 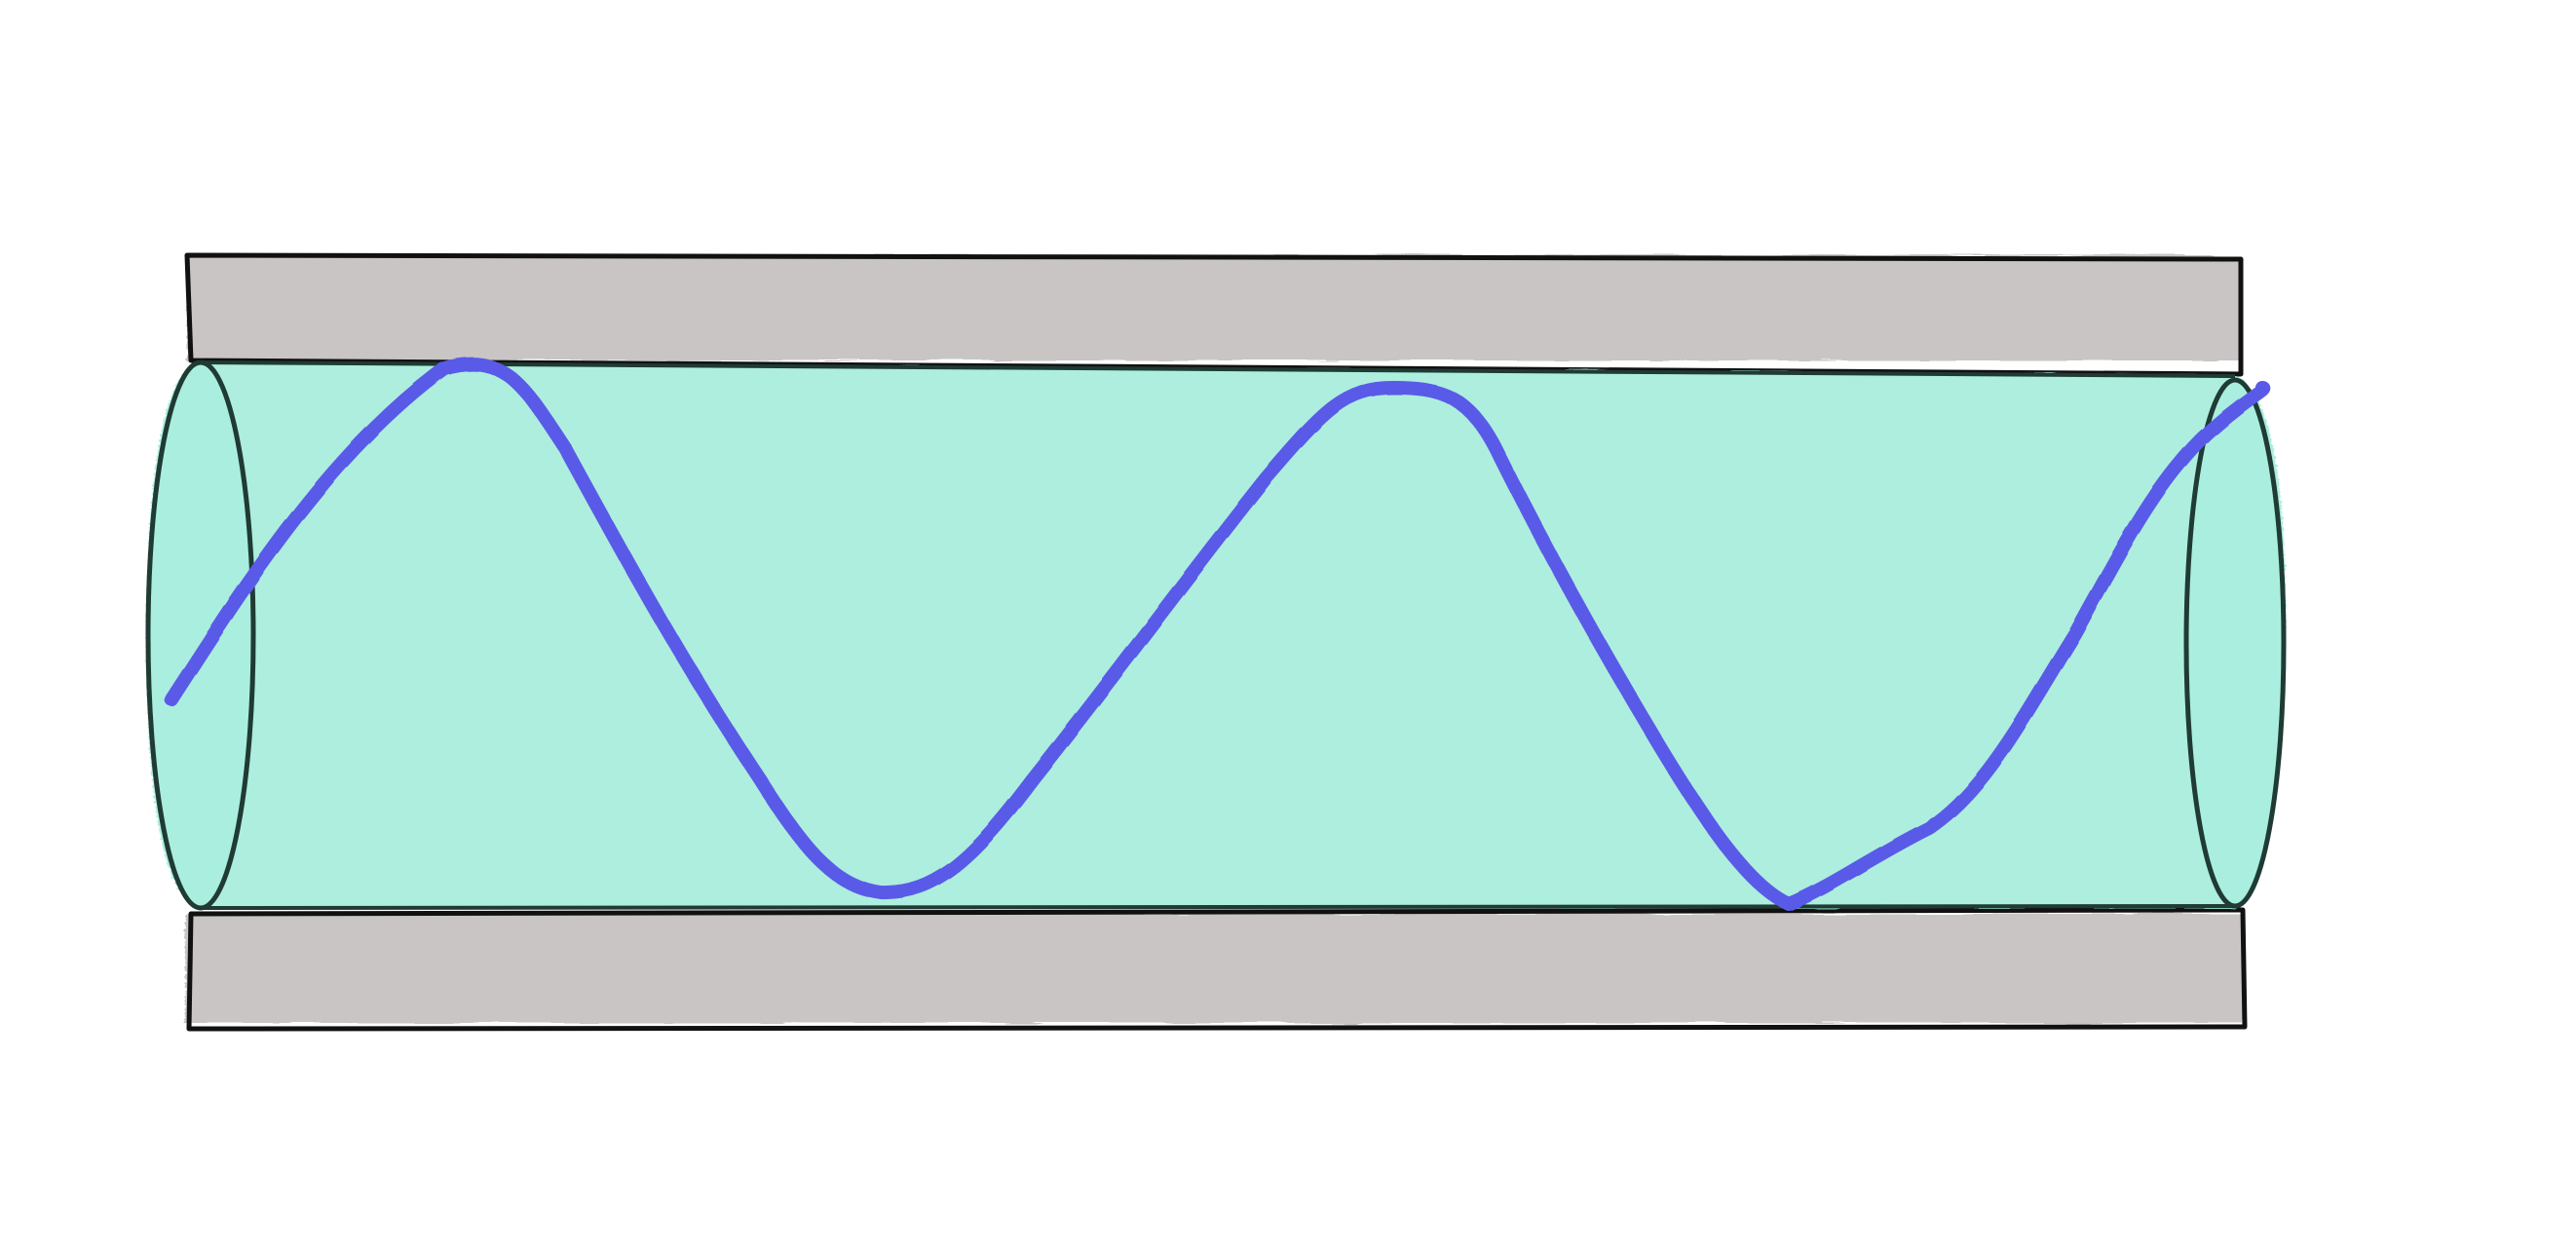 I want to click on lower-plate-outline, so click(x=1217, y=969).